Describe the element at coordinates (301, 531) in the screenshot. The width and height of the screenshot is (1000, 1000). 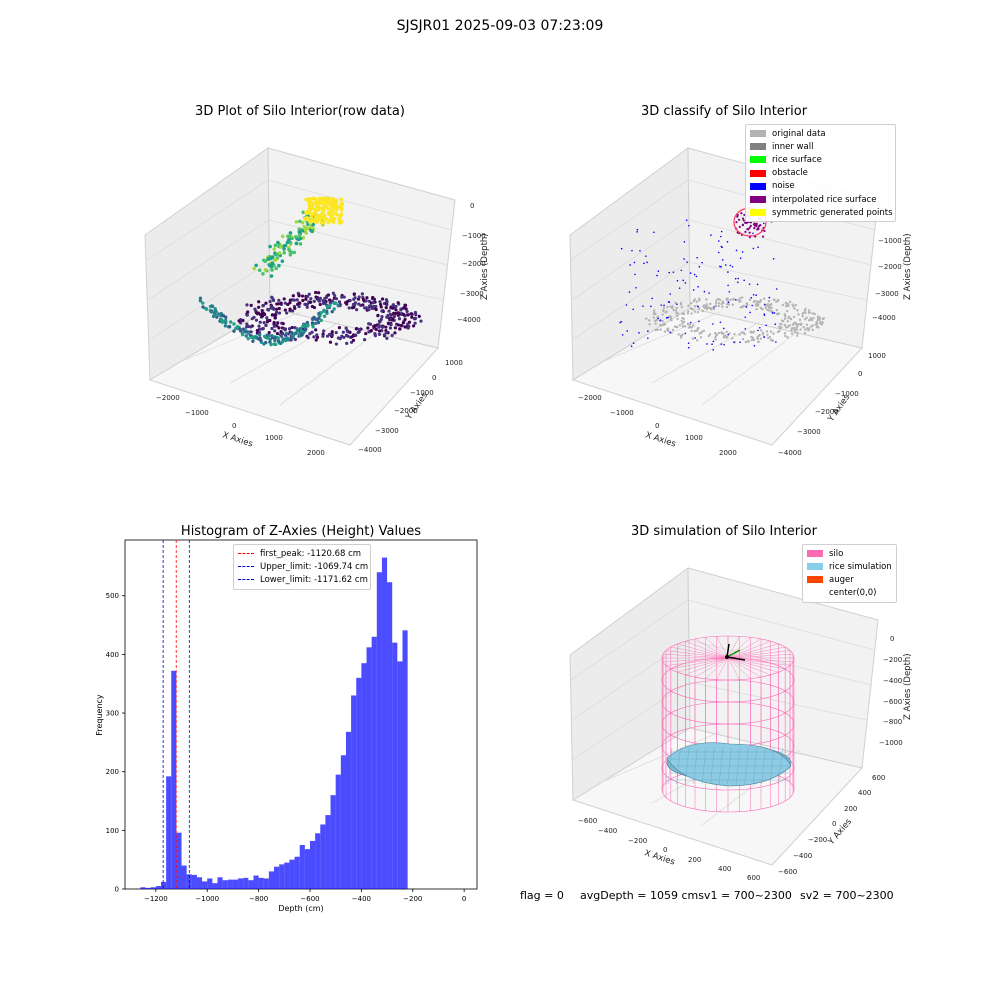
I see `histogram-title: Histogram of Z-Axies (Height) Values` at that location.